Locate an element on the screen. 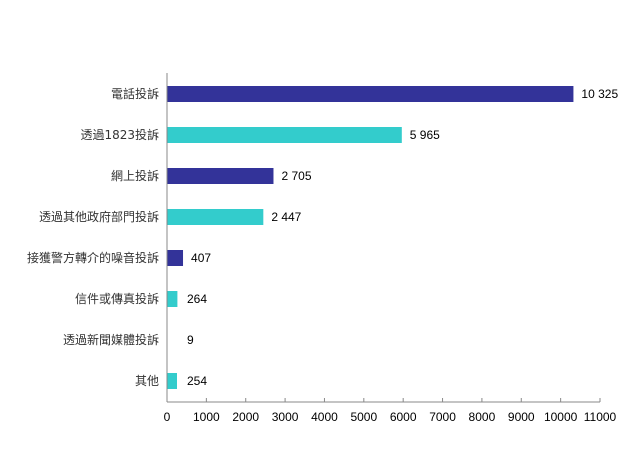 Image resolution: width=635 pixels, height=452 pixels. data-label: 9 is located at coordinates (190, 340).